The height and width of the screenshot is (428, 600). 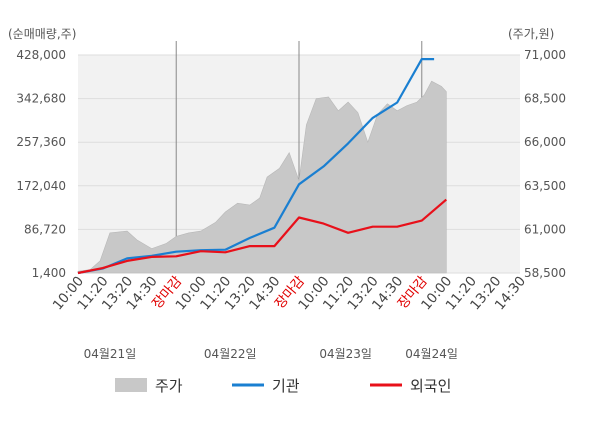 What do you see at coordinates (131, 385) in the screenshot?
I see `legend-price-swatch` at bounding box center [131, 385].